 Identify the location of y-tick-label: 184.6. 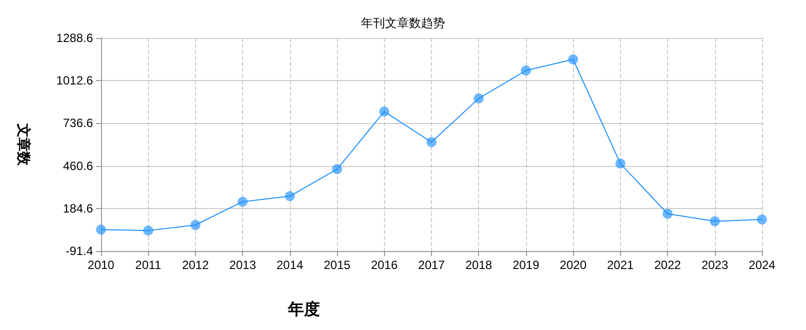
(78, 208).